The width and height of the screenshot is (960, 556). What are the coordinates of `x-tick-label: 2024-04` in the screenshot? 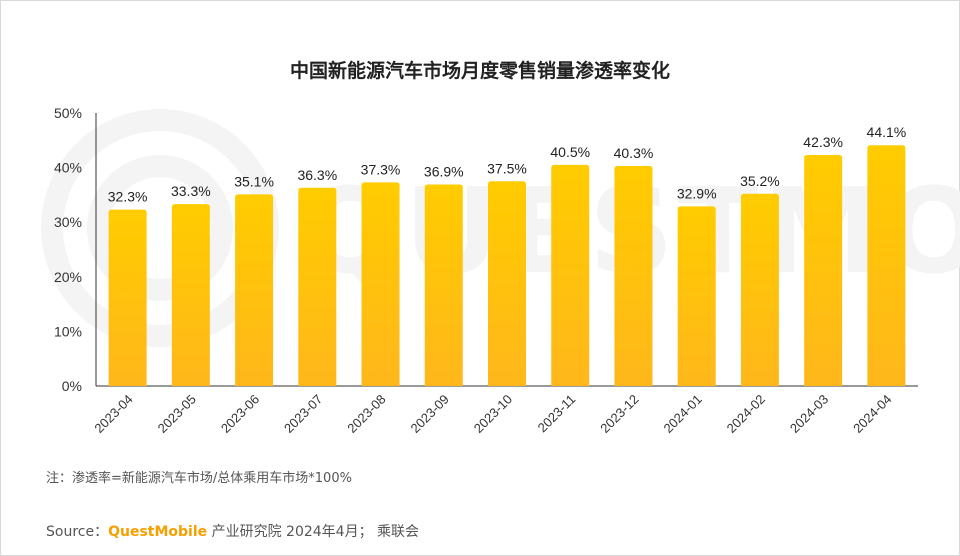 It's located at (872, 414).